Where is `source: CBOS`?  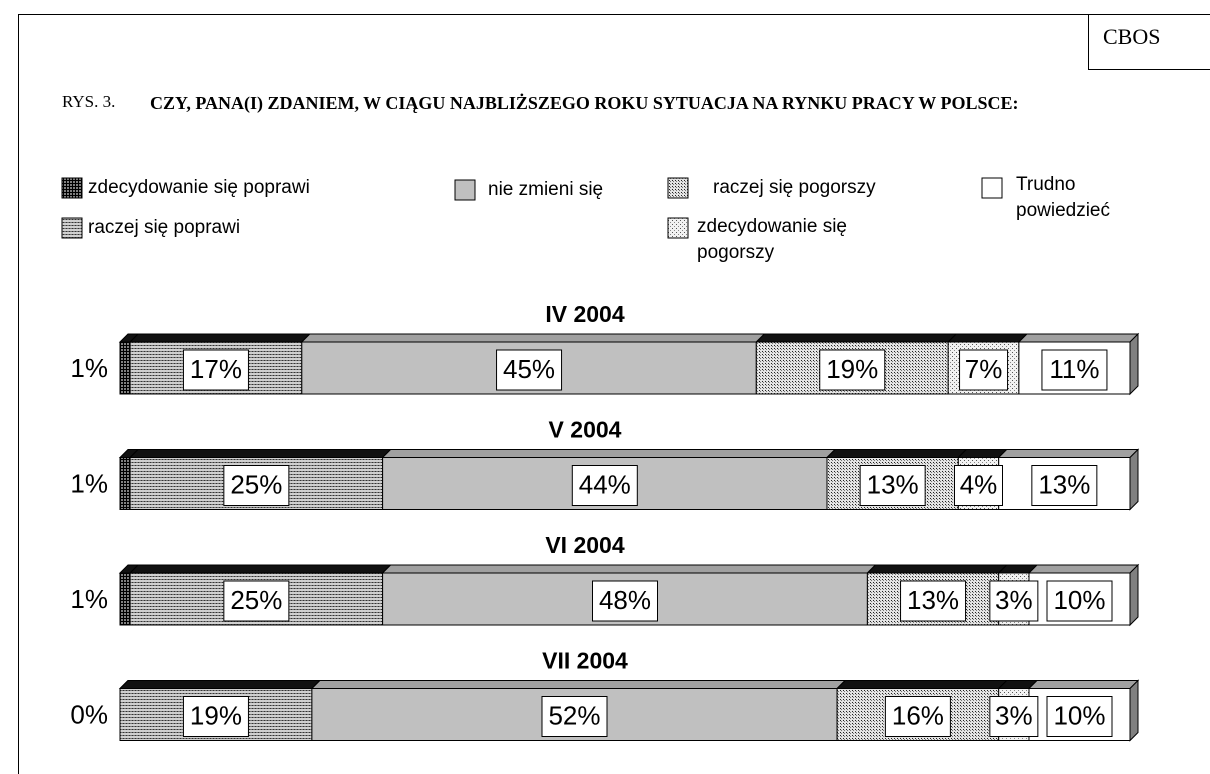
source: CBOS is located at coordinates (1149, 42).